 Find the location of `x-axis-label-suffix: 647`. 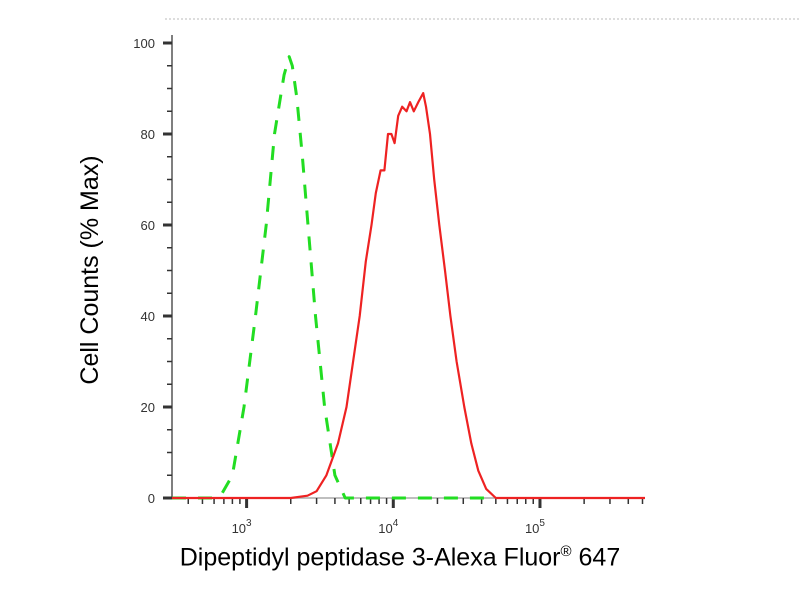

x-axis-label-suffix: 647 is located at coordinates (596, 557).